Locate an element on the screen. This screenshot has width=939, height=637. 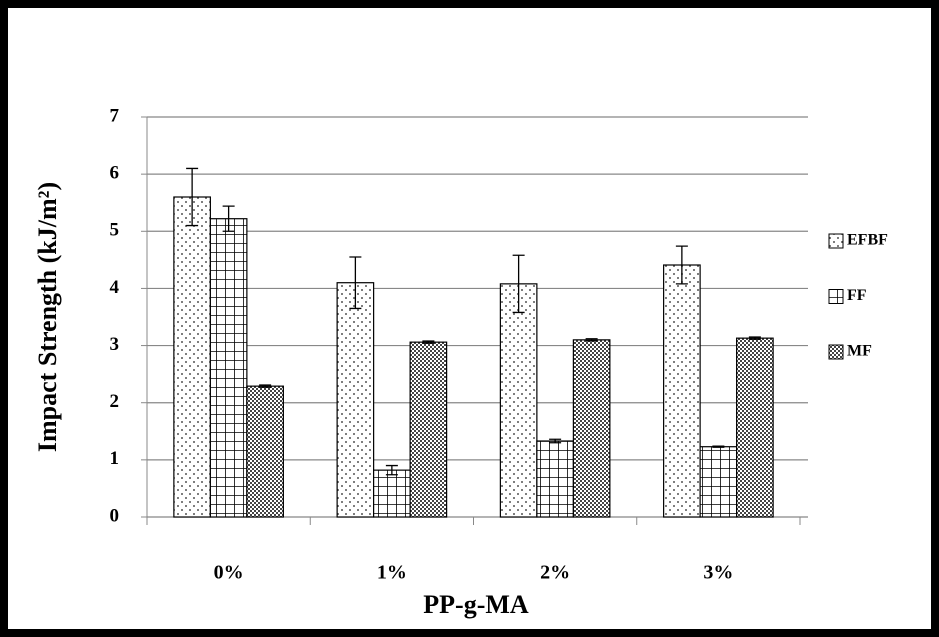
x-tick-label: 2% is located at coordinates (555, 573).